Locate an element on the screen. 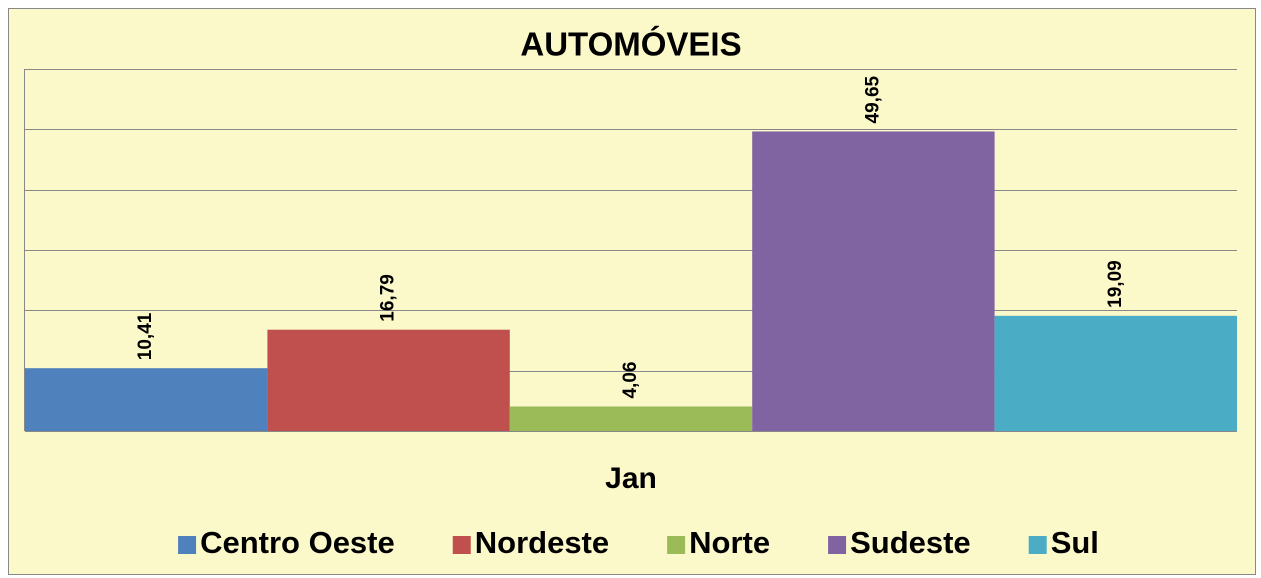 This screenshot has height=578, width=1261. chart-title: AUTOMÓVEIS is located at coordinates (630, 44).